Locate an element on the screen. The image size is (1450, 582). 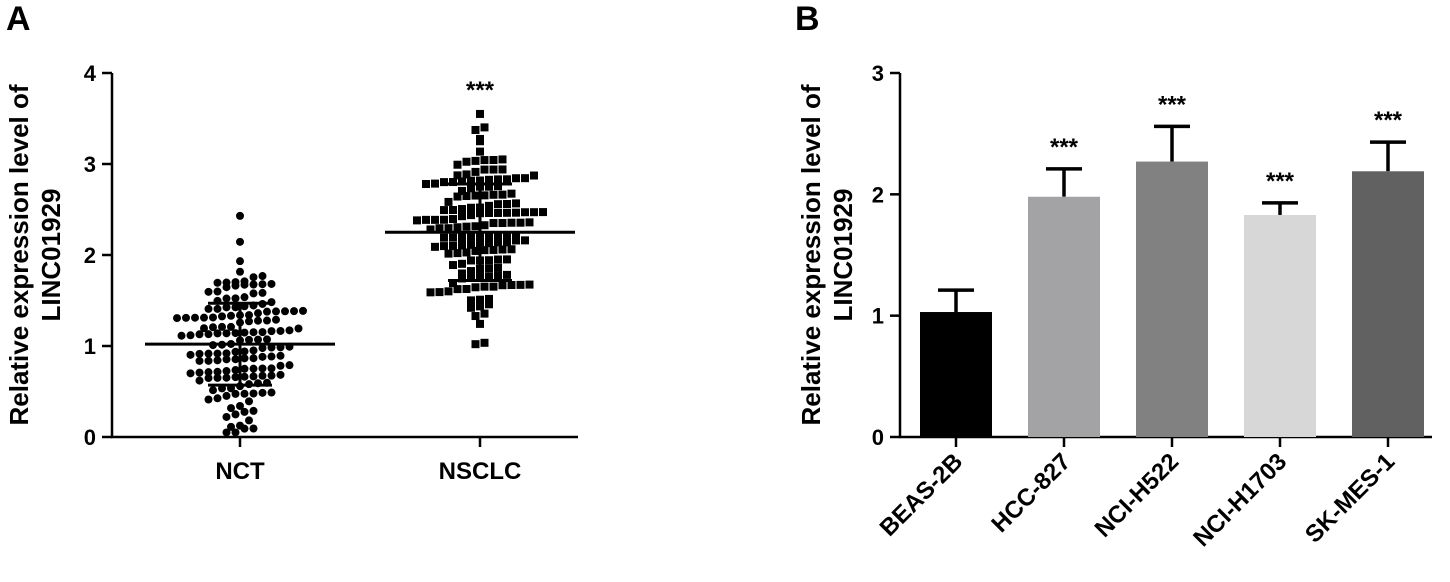
panel-a-letter: A is located at coordinates (18, 19).